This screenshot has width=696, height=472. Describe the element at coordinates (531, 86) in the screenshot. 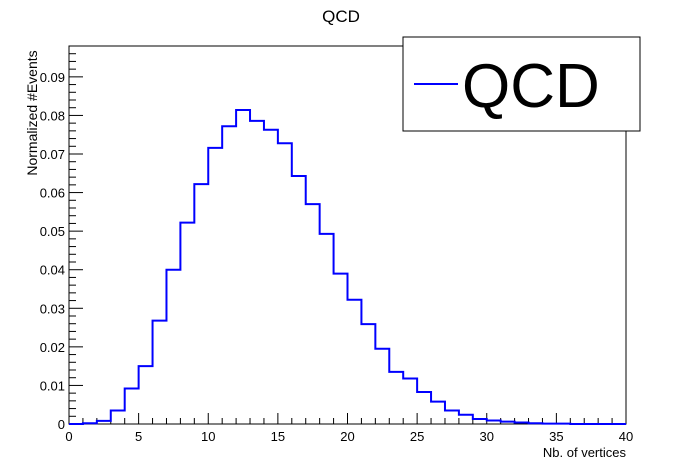

I see `legend-entry-qcd: QCD` at that location.